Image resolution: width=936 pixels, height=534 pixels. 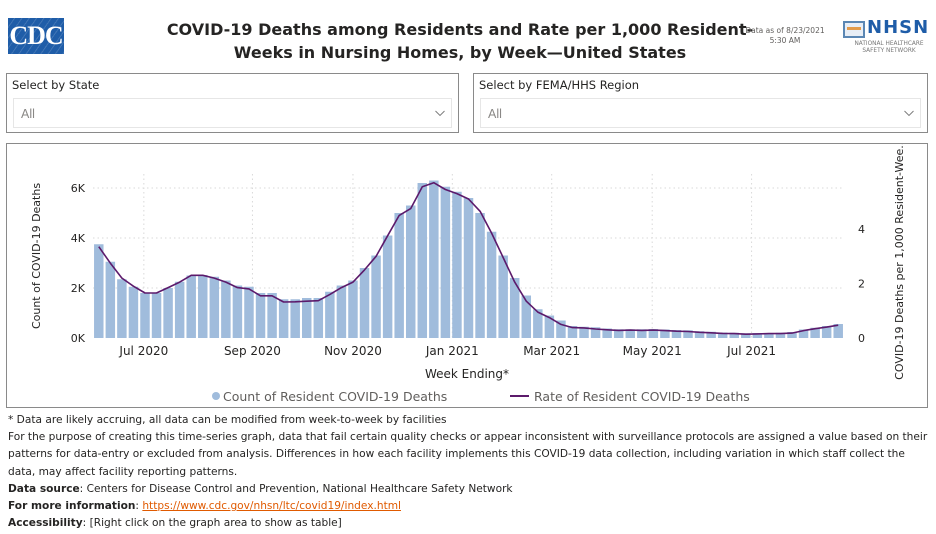 What do you see at coordinates (353, 351) in the screenshot?
I see `x-tick-label: Nov 2020` at bounding box center [353, 351].